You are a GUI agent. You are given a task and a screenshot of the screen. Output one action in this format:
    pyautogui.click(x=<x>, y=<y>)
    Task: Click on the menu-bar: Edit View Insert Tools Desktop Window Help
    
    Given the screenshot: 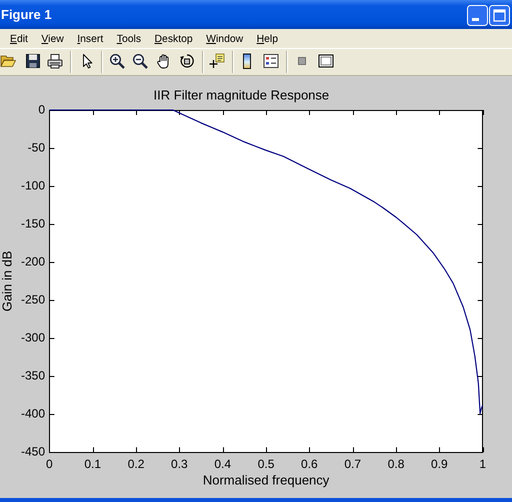 What is the action you would take?
    pyautogui.click(x=256, y=39)
    